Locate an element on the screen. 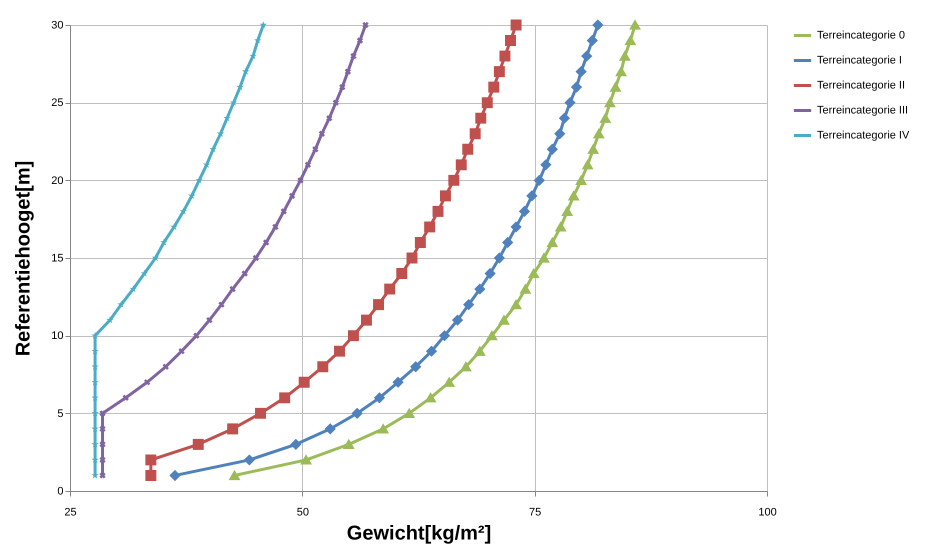 The height and width of the screenshot is (555, 937). y-tick-label: 25 is located at coordinates (57, 103).